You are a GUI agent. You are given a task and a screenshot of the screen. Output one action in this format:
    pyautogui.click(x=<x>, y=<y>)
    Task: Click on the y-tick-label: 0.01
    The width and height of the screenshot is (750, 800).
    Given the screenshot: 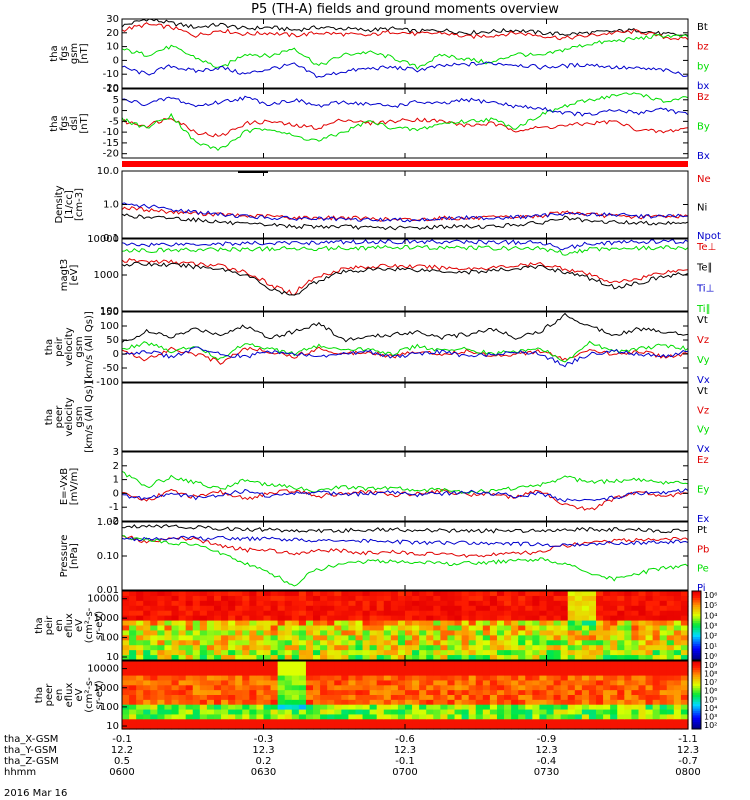 What is the action you would take?
    pyautogui.click(x=108, y=590)
    